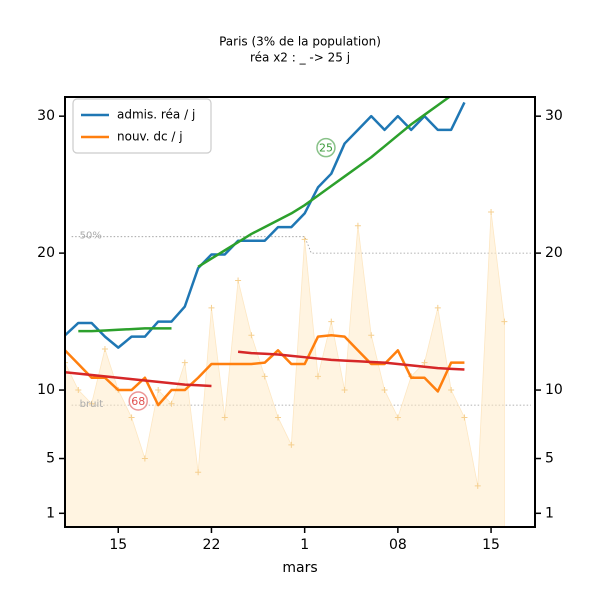 The width and height of the screenshot is (600, 604). Describe the element at coordinates (156, 115) in the screenshot. I see `legend-label: admis. réa / j` at that location.